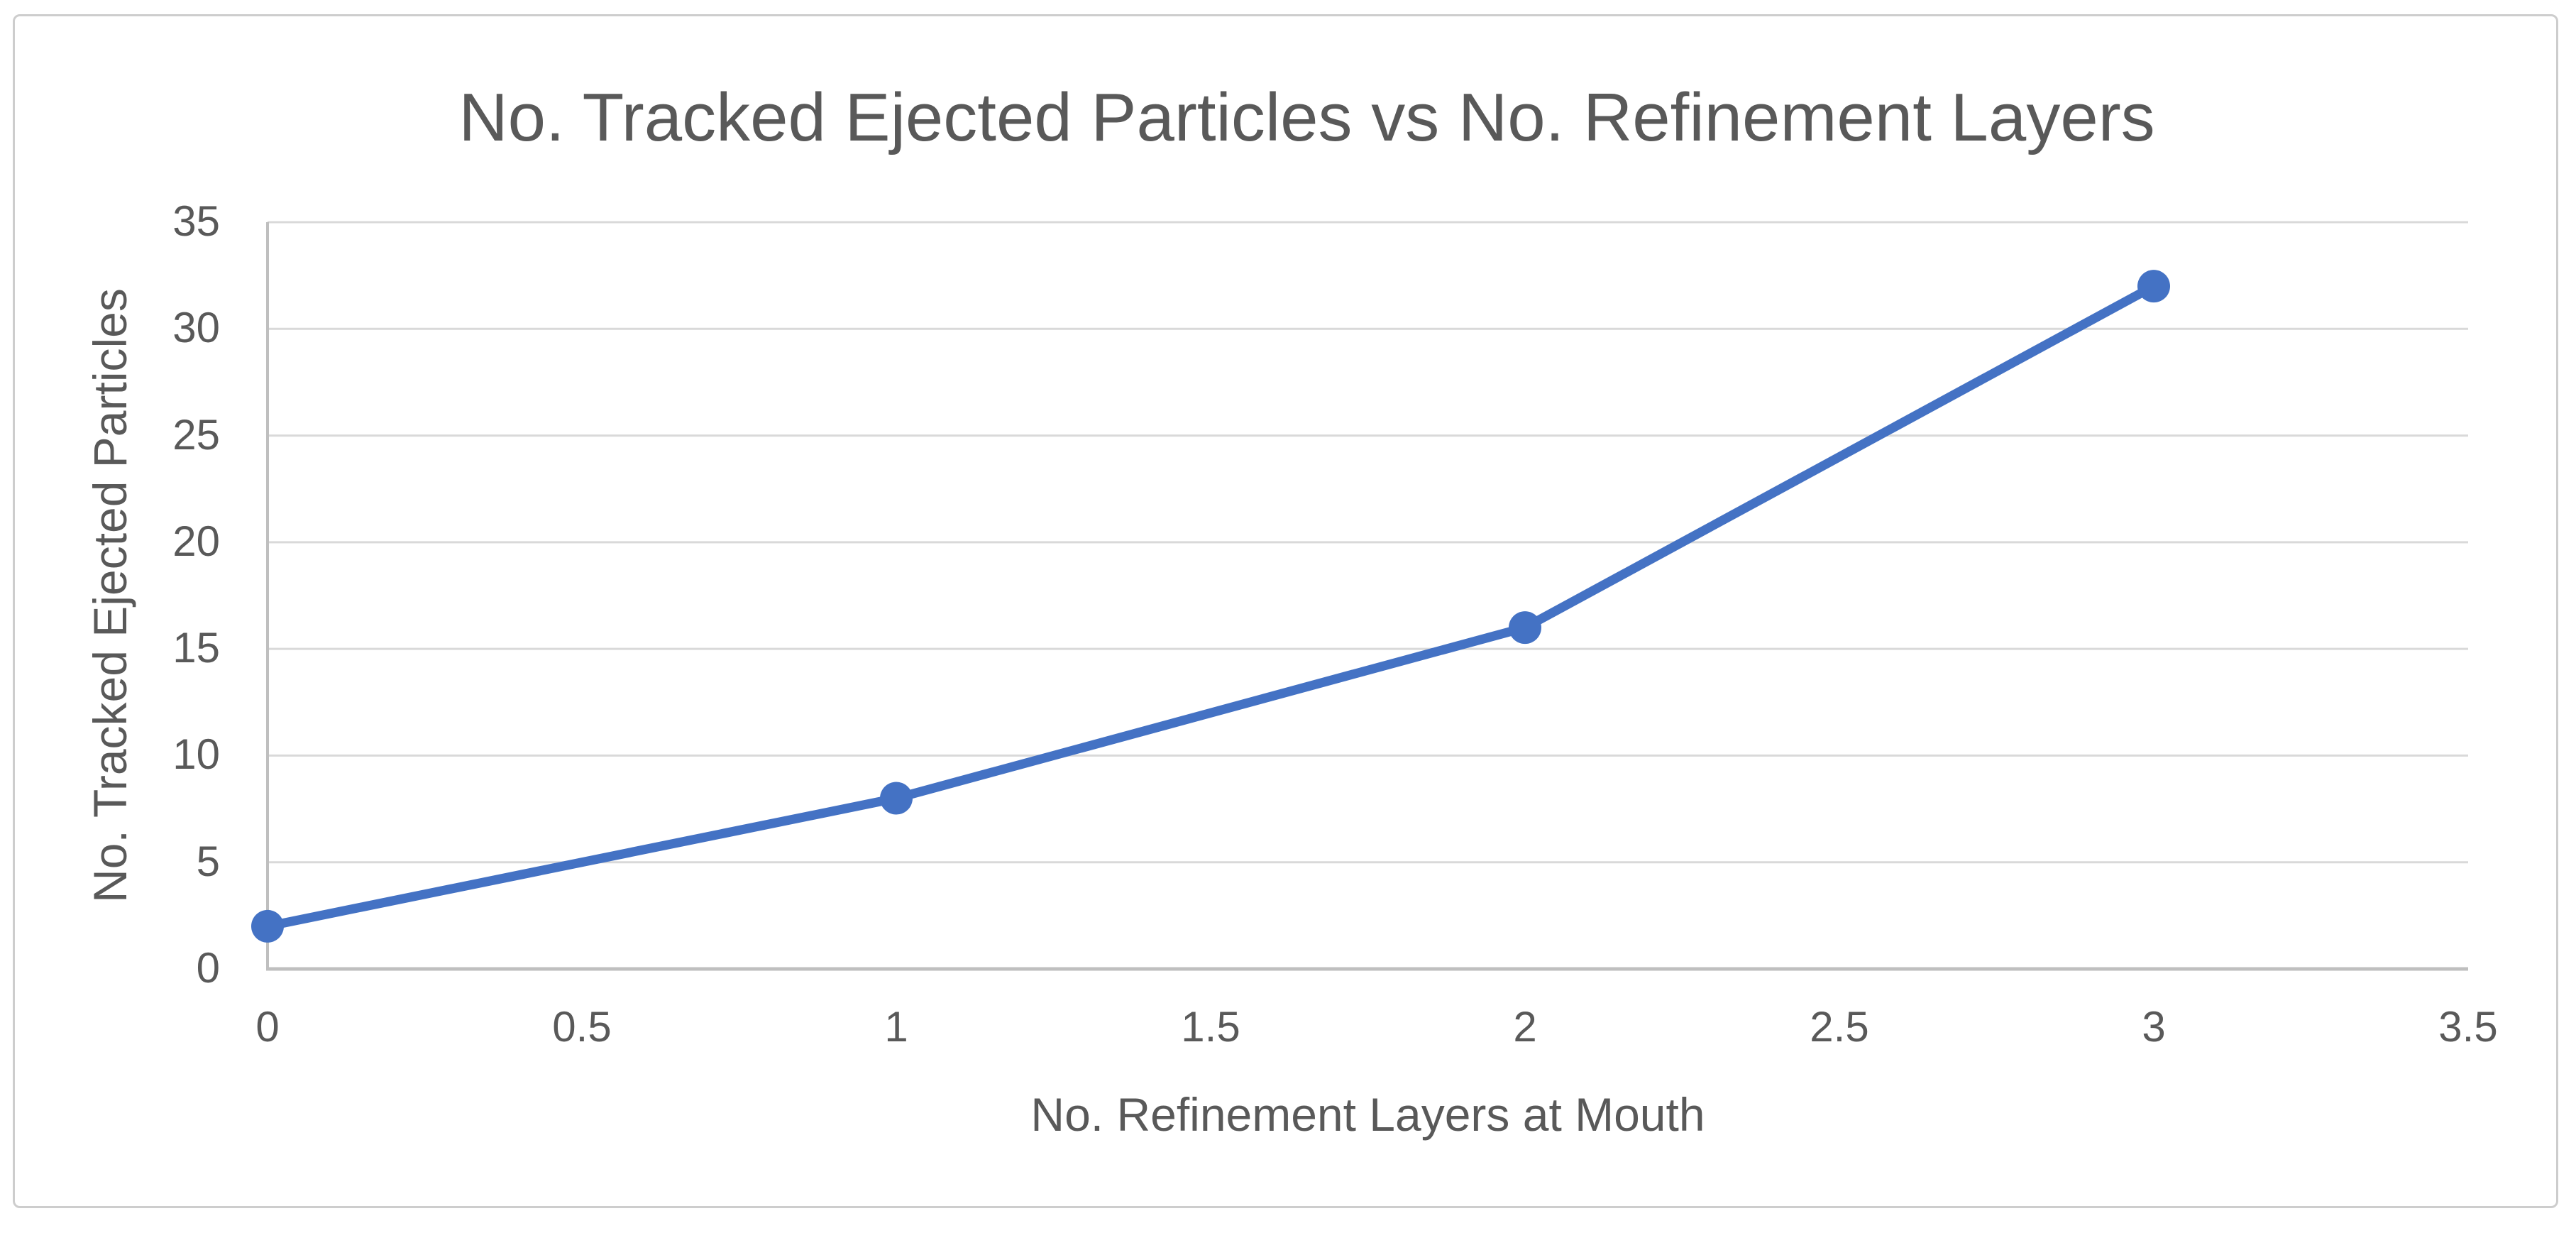 Image resolution: width=2576 pixels, height=1233 pixels. I want to click on y-tick-label: 25, so click(196, 434).